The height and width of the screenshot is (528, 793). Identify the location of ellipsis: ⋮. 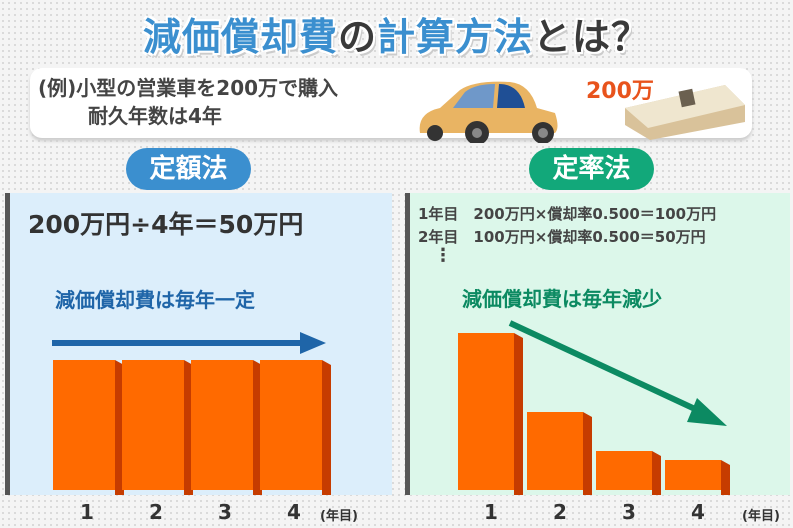
(443, 255).